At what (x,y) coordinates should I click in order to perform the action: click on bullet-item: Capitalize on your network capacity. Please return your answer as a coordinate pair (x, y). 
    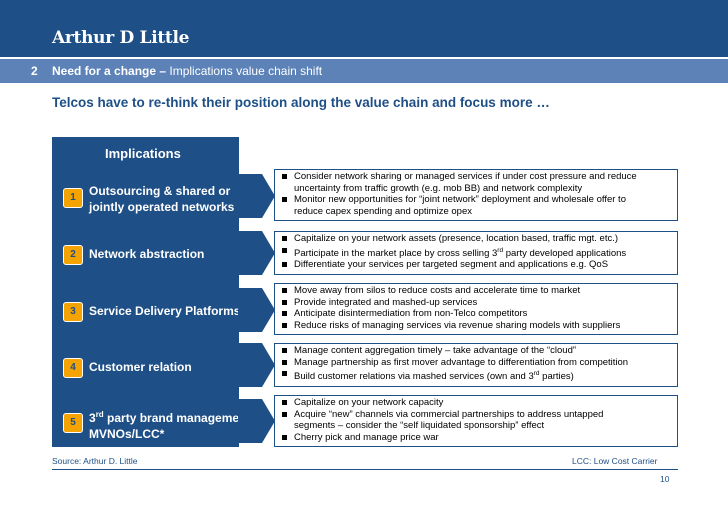
    Looking at the image, I should click on (477, 403).